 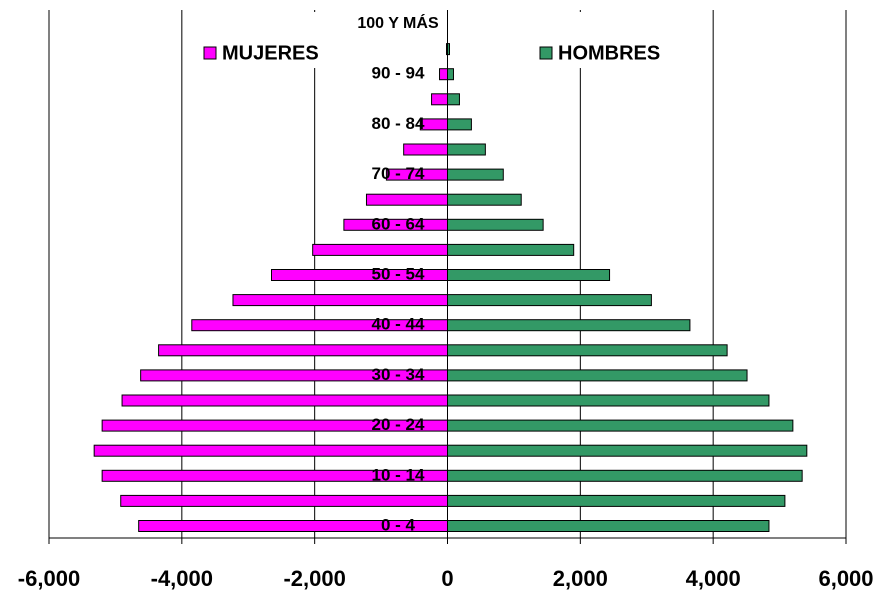 I want to click on x-tick-label: -4,000, so click(x=182, y=578).